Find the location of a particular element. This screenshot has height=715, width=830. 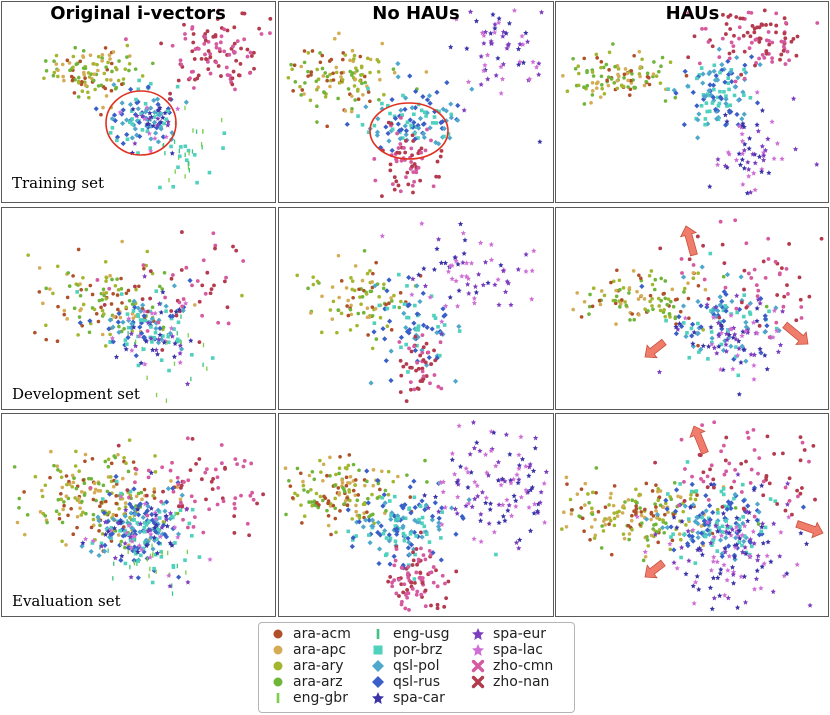

legend-label: zho-nan is located at coordinates (521, 682).